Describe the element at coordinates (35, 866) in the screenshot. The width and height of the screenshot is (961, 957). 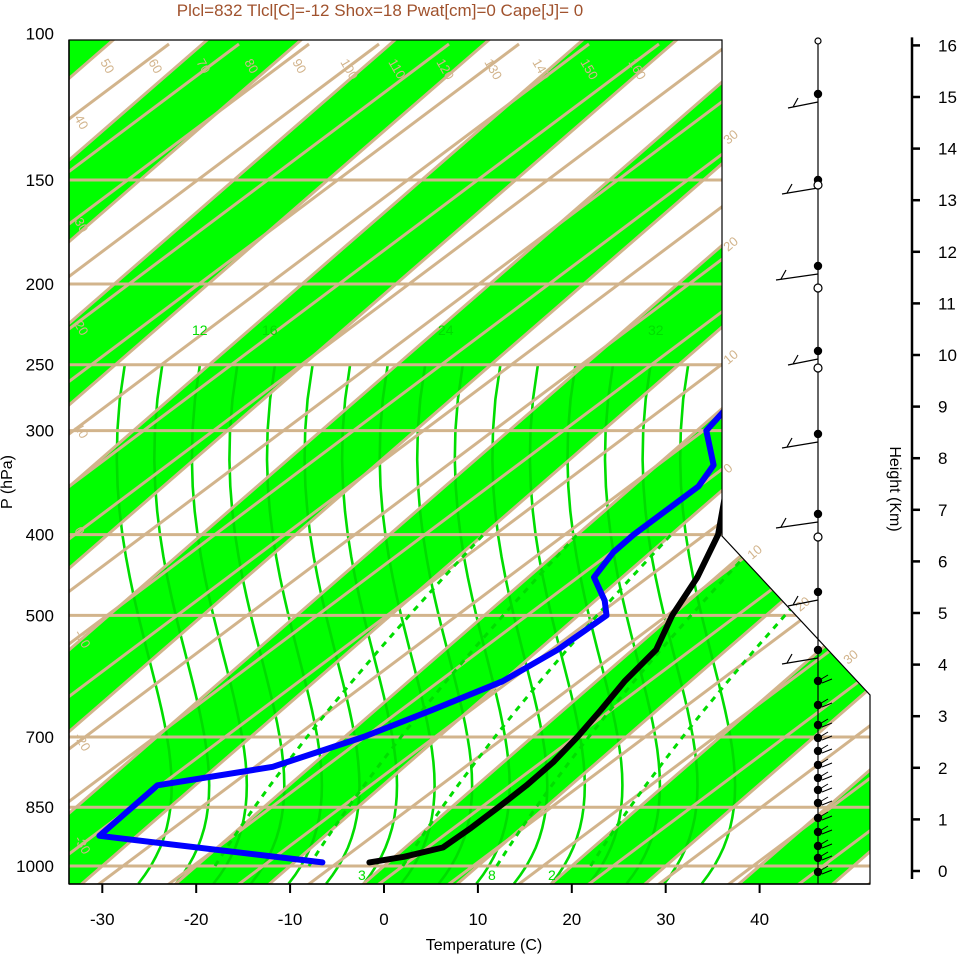
I see `p-tick-label: 1000` at that location.